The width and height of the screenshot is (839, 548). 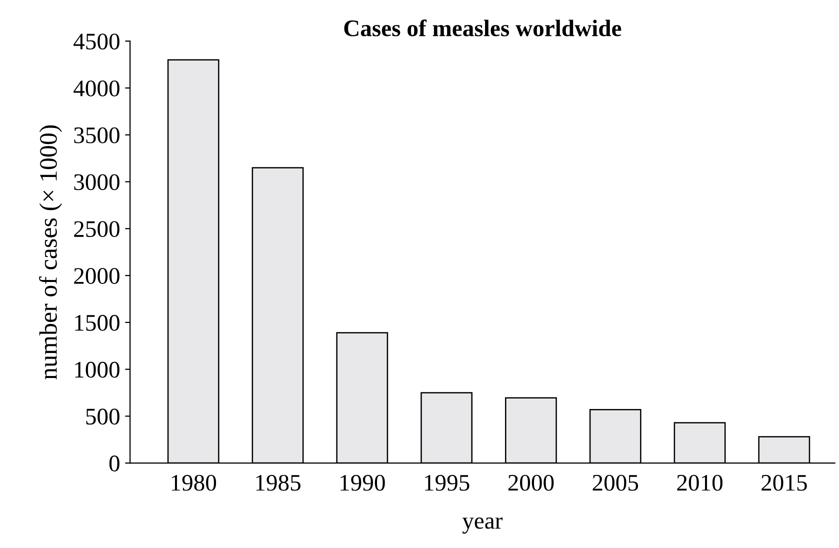 I want to click on x-tick-label: 1990, so click(x=362, y=482).